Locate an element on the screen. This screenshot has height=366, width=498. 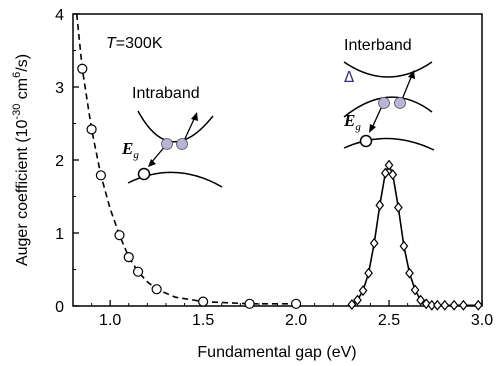
y-axis-ticks: 0 1 2 3 4 is located at coordinates (67, 161).